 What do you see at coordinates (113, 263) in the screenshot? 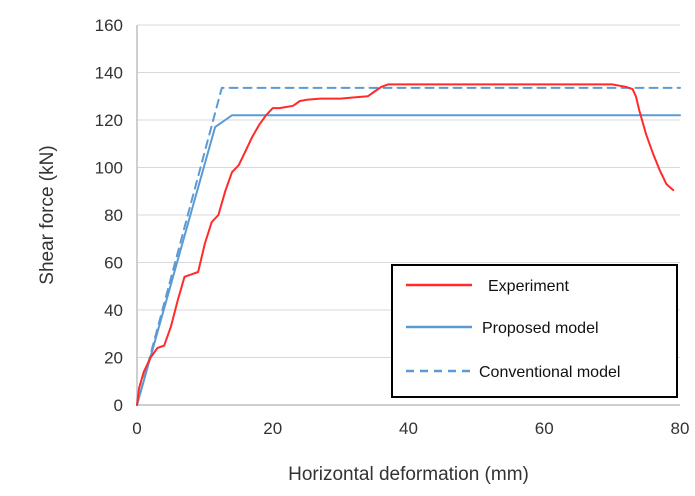
I see `y-tick-label: 60` at bounding box center [113, 263].